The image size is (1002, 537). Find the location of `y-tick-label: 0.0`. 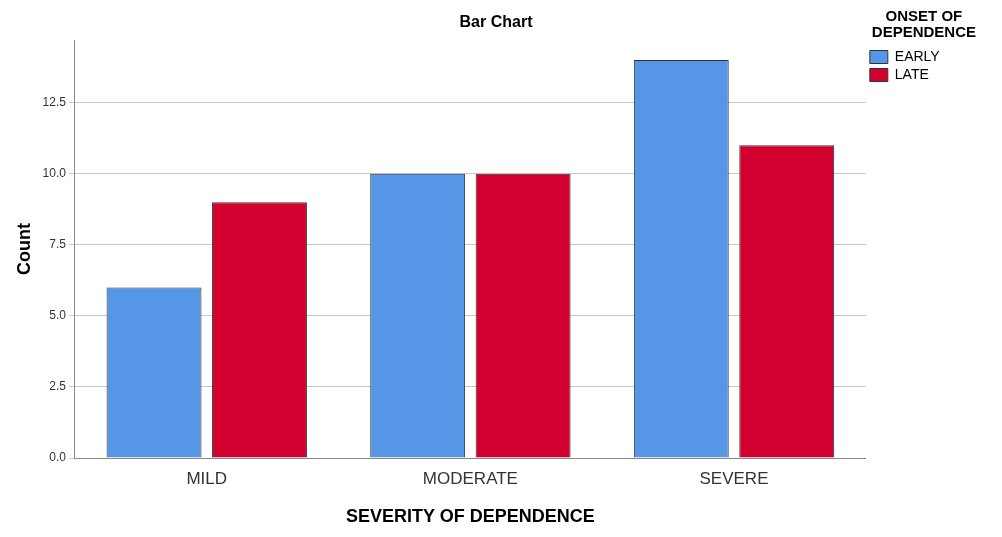

y-tick-label: 0.0 is located at coordinates (58, 457).